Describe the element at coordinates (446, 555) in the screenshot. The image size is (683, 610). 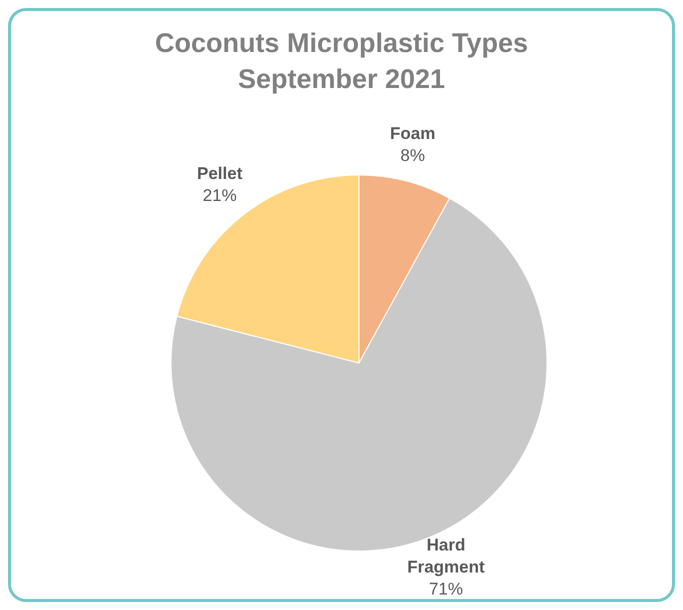
I see `slice-label: Hard Fragment` at that location.